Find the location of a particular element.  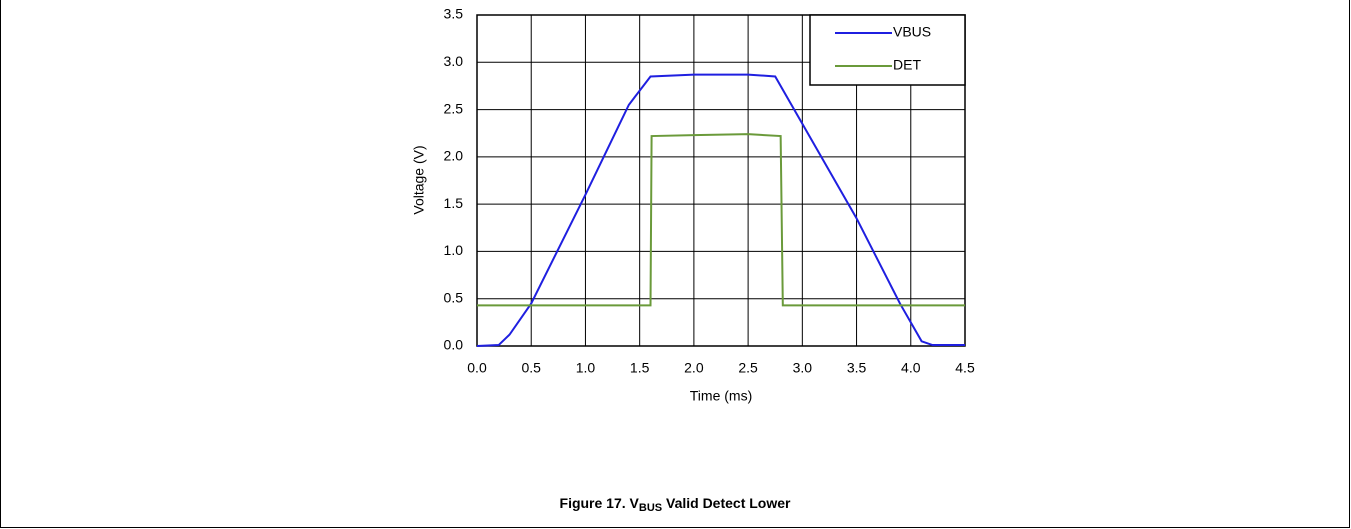

legend-label: DET is located at coordinates (907, 65).